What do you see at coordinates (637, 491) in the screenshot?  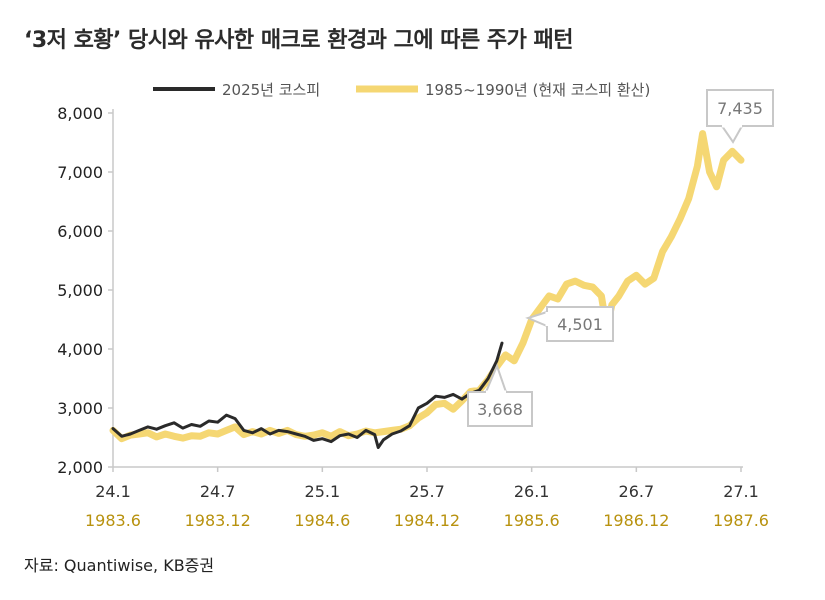 I see `x-tick-label: 26.7` at bounding box center [637, 491].